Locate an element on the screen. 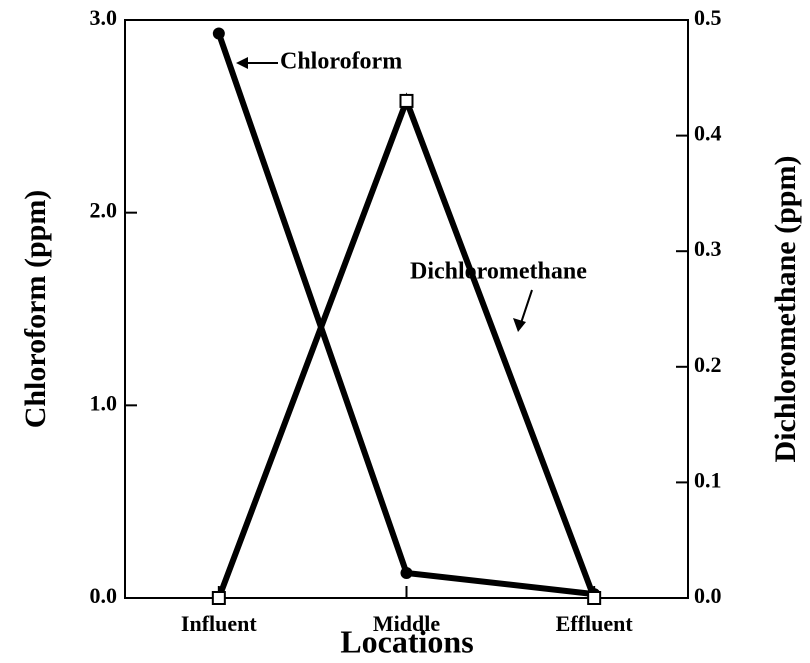 The height and width of the screenshot is (663, 810). y-tick-label: 3.0 is located at coordinates (104, 17).